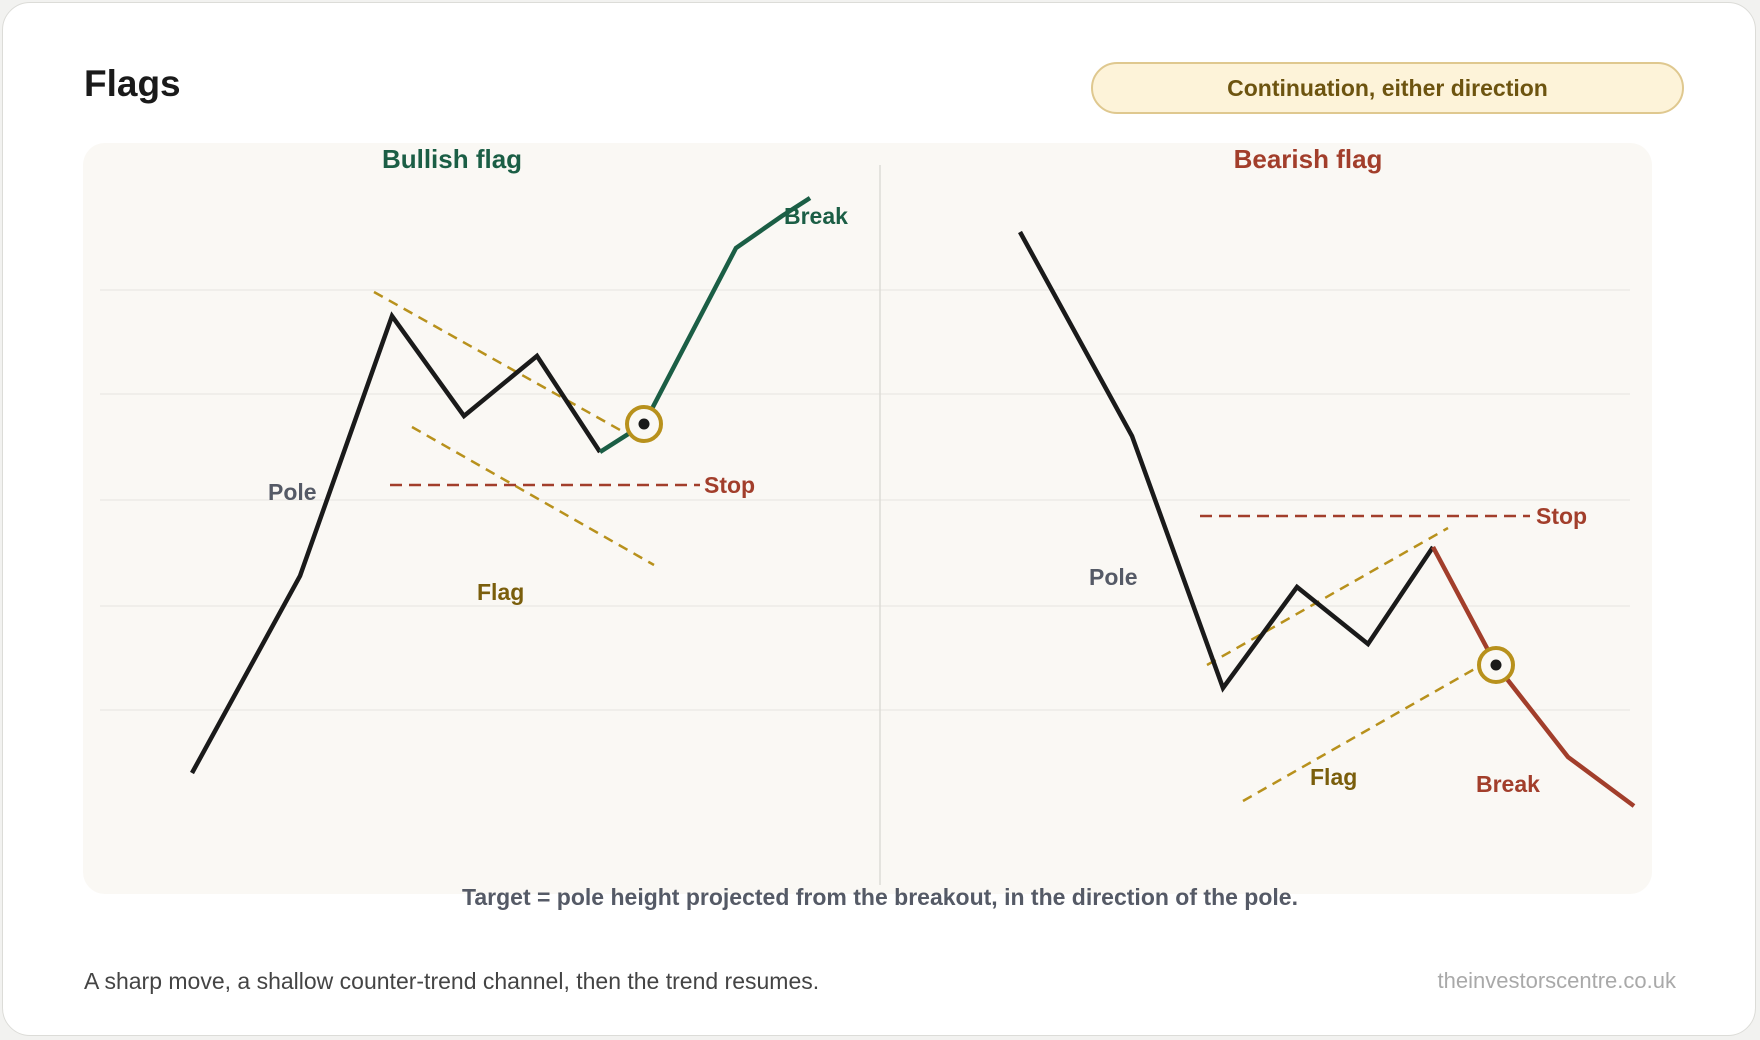 The image size is (1760, 1040). What do you see at coordinates (292, 492) in the screenshot?
I see `bullish-pole-label: Pole` at bounding box center [292, 492].